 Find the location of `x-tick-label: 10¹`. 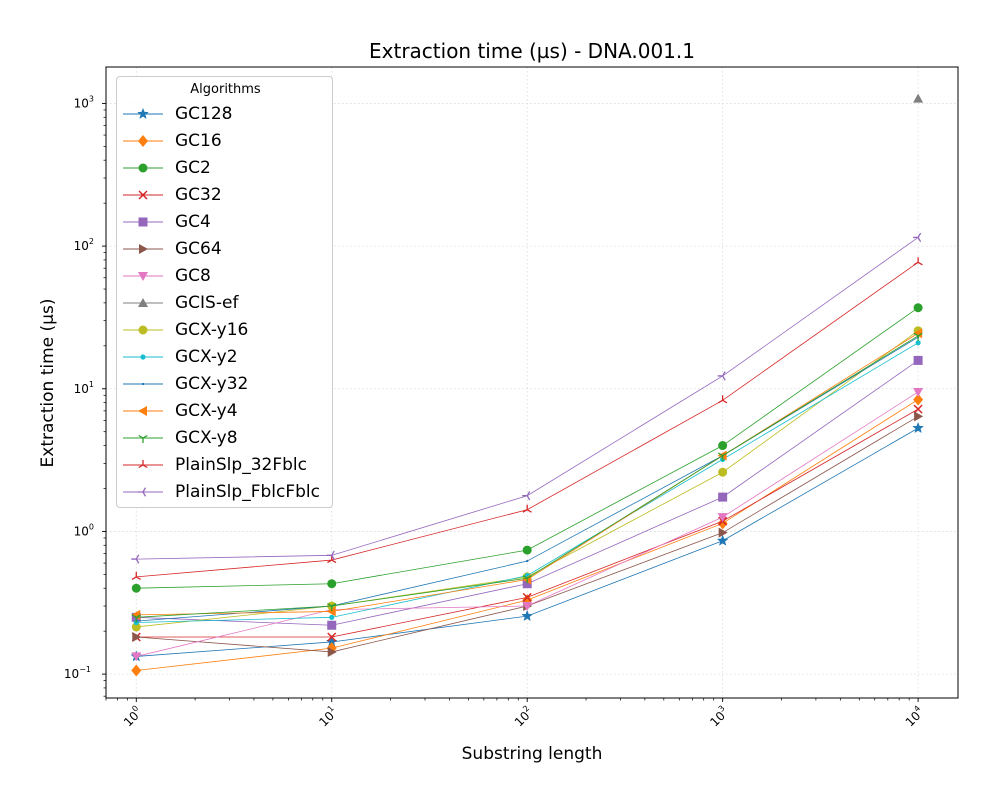

x-tick-label: 10¹ is located at coordinates (328, 716).